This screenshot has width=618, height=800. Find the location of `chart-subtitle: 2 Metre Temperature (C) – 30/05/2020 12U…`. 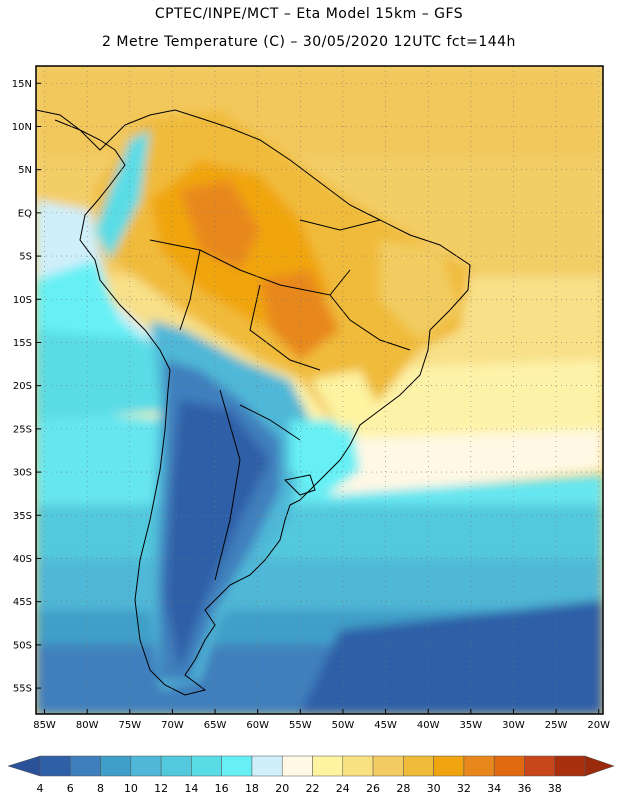

chart-subtitle: 2 Metre Temperature (C) – 30/05/2020 12U… is located at coordinates (309, 42).